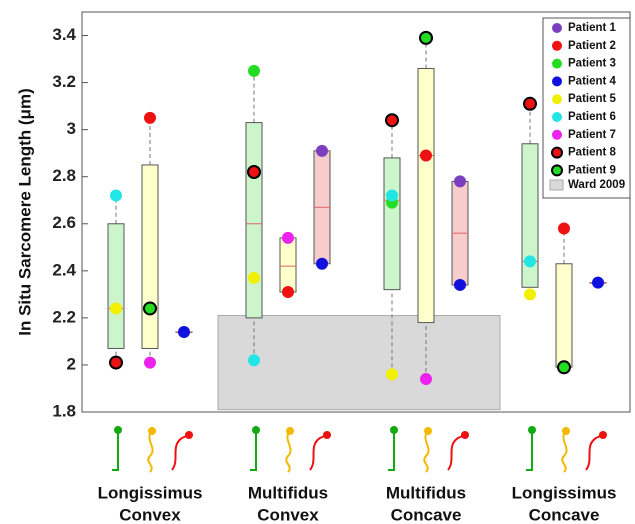 Image resolution: width=635 pixels, height=524 pixels. What do you see at coordinates (592, 81) in the screenshot?
I see `legend-label: Patient 4` at bounding box center [592, 81].